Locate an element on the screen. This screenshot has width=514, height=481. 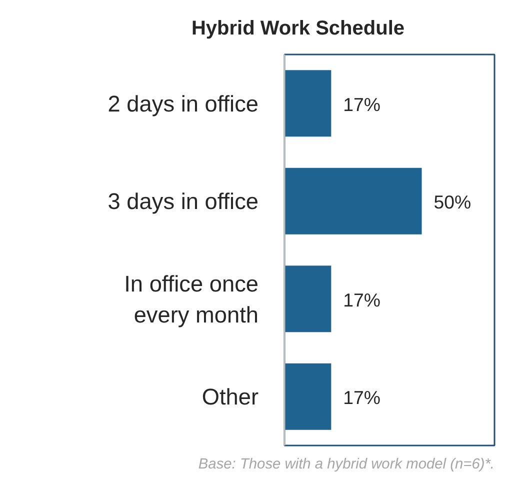
chart-title: Hybrid Work Schedule is located at coordinates (298, 29).